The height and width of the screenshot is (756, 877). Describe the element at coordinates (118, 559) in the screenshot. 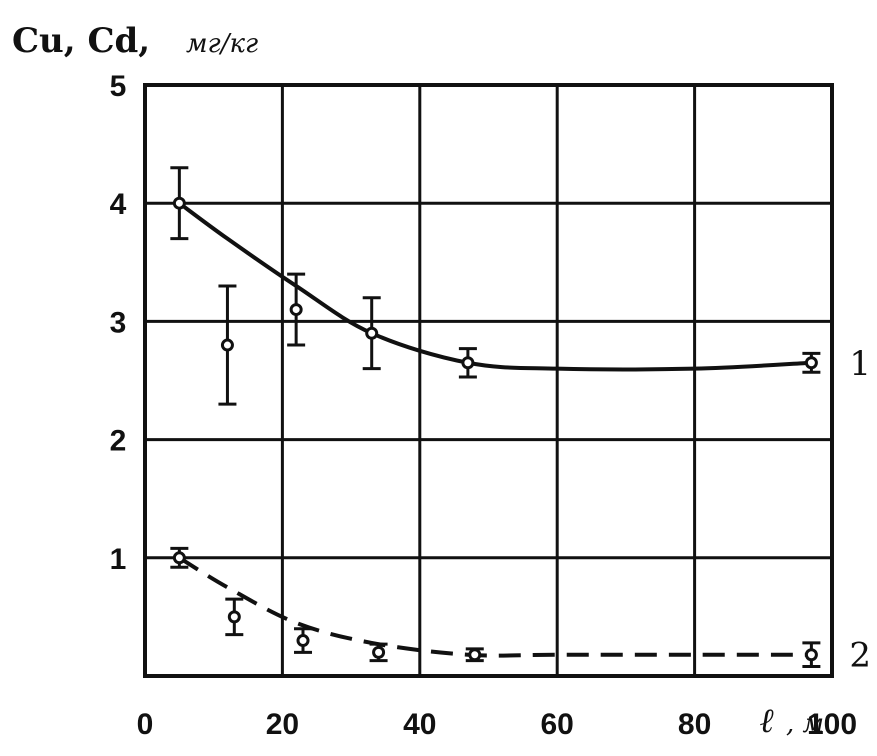

I see `y-tick-label: 1` at that location.